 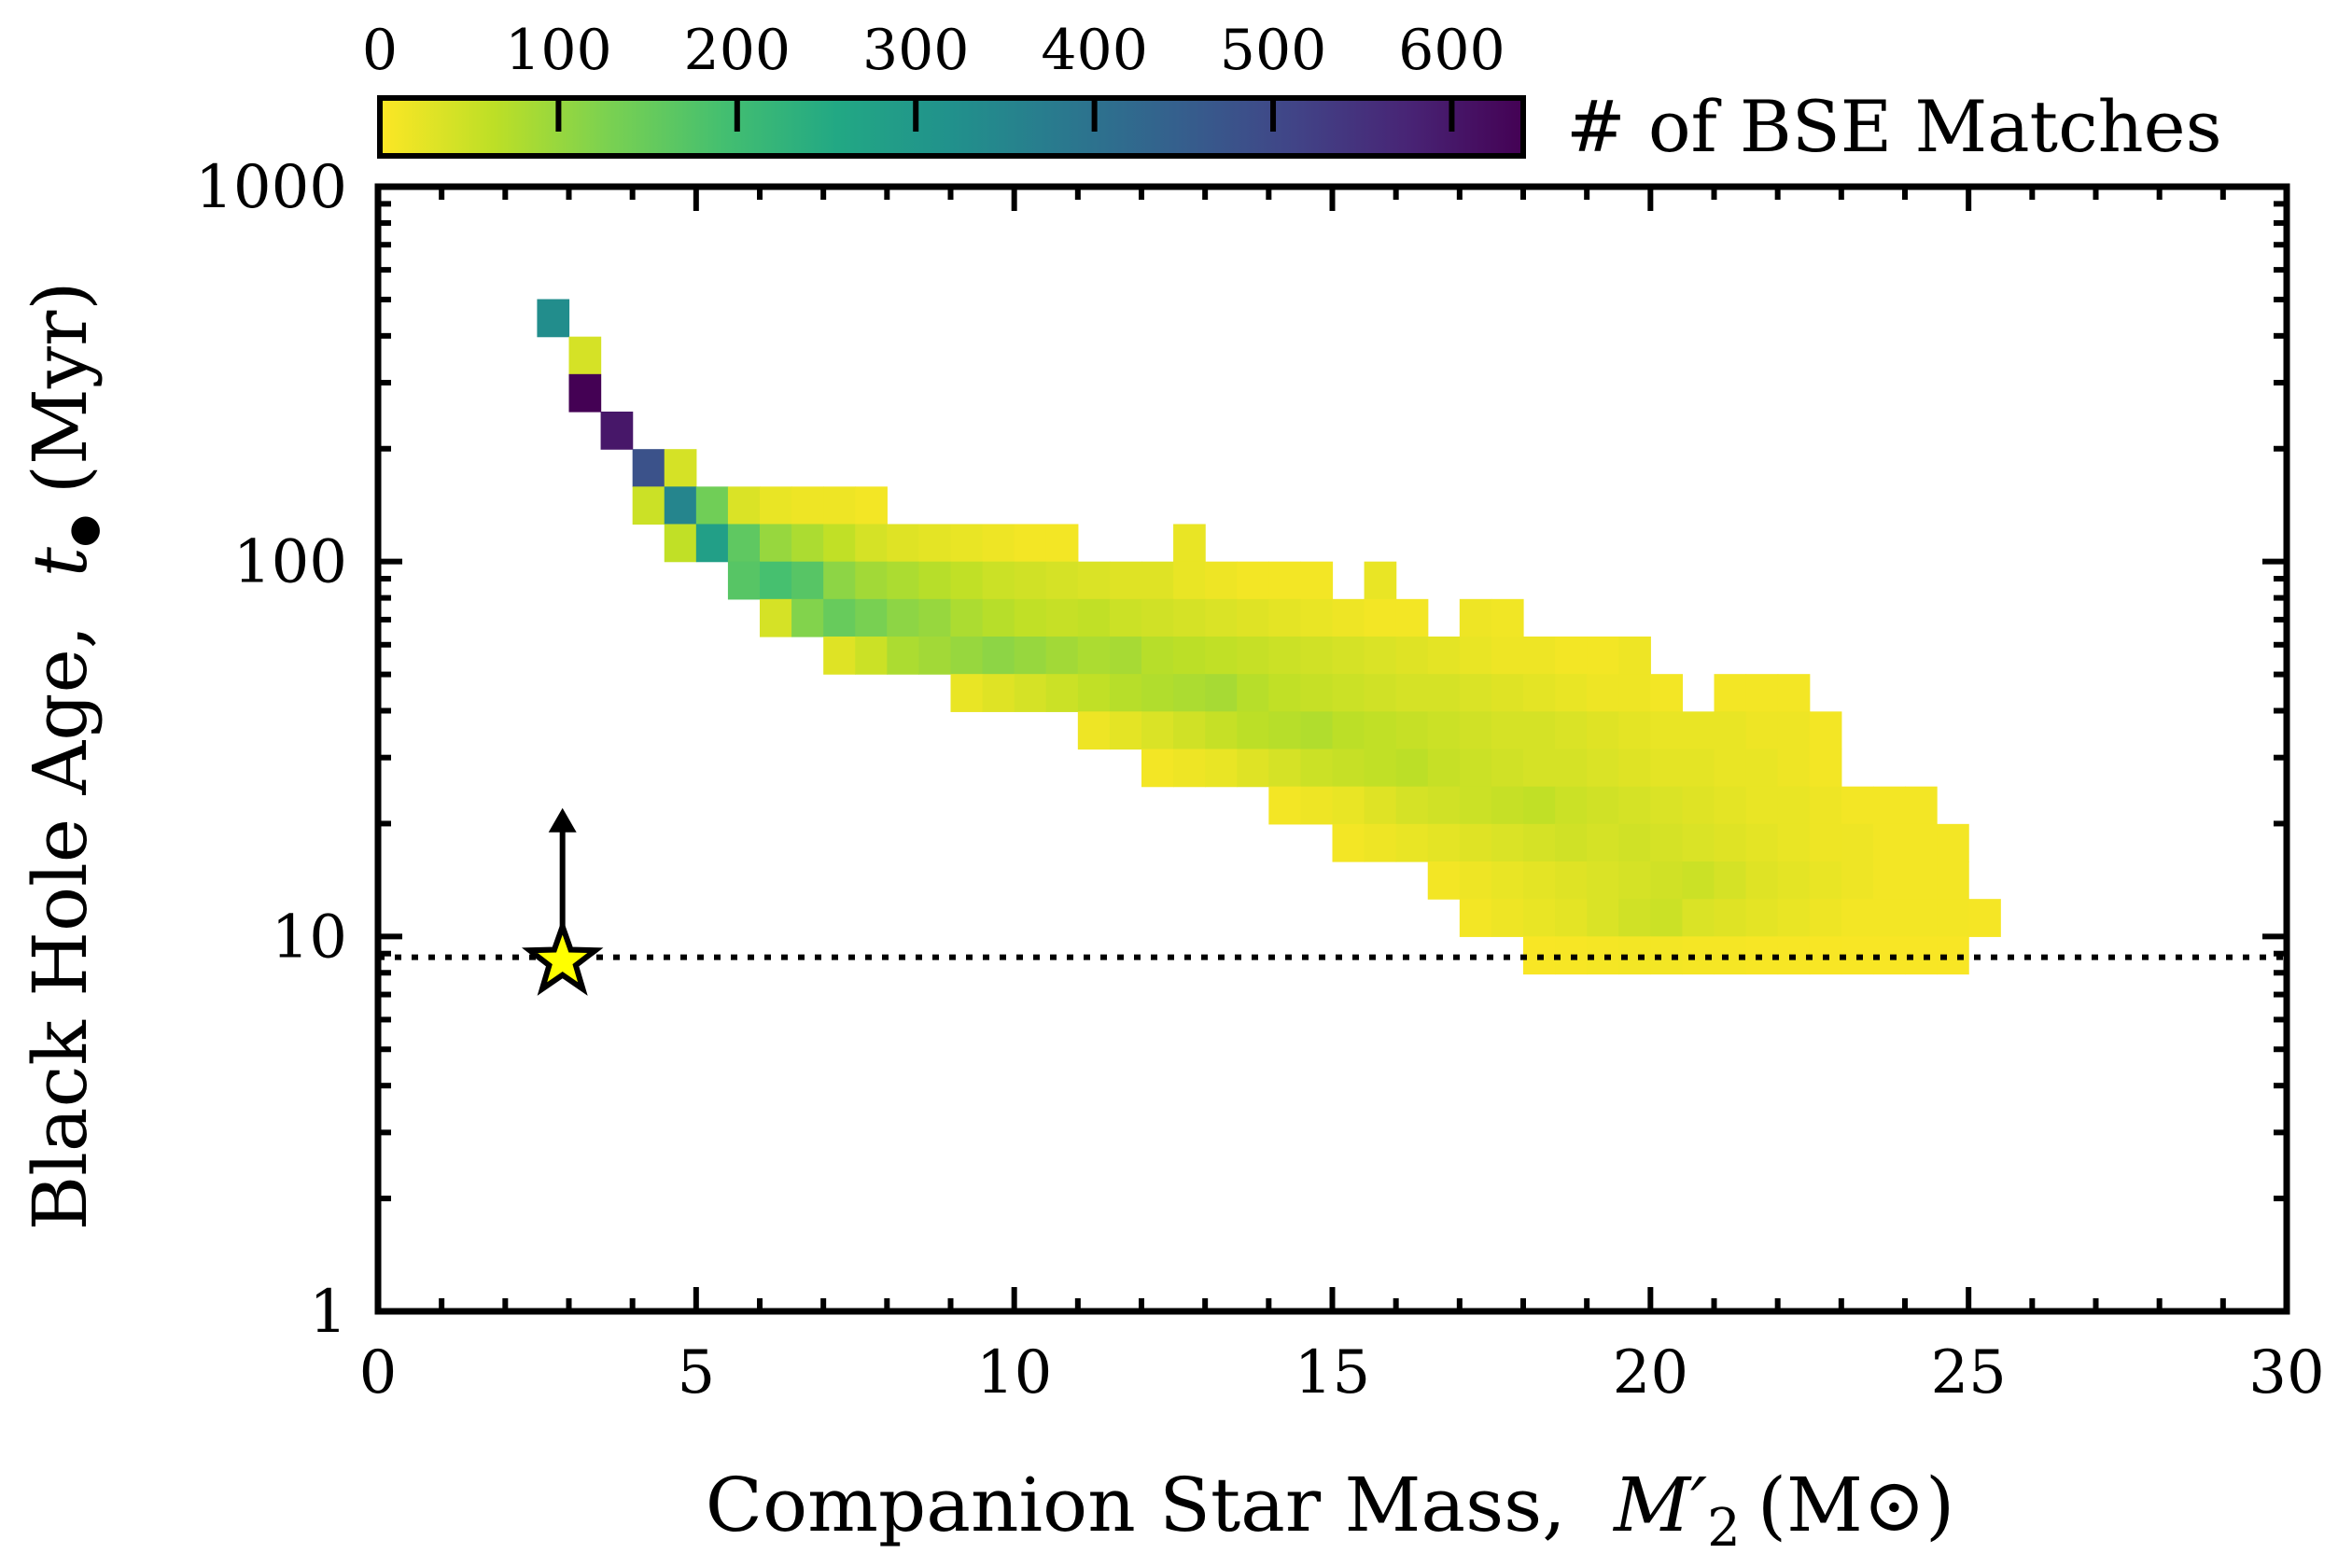 What do you see at coordinates (271, 187) in the screenshot?
I see `y-tick-label: 1000` at bounding box center [271, 187].